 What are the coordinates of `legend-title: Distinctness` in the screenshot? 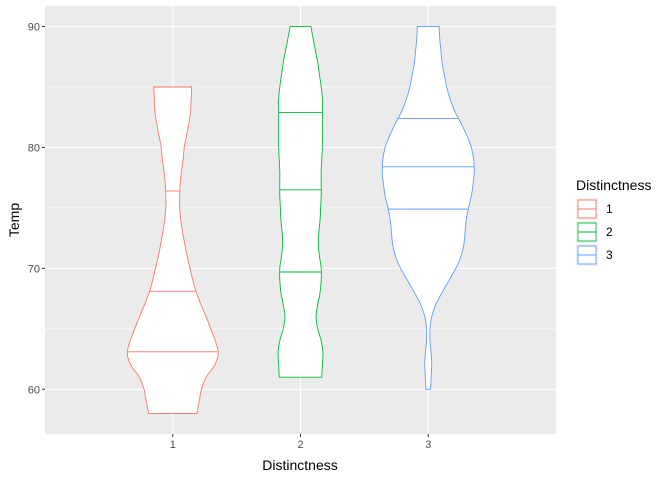 It's located at (613, 185).